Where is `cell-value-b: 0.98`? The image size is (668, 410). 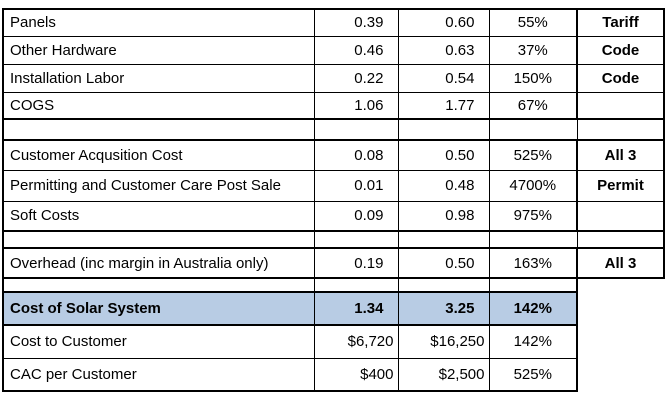
cell-value-b: 0.98 is located at coordinates (443, 216).